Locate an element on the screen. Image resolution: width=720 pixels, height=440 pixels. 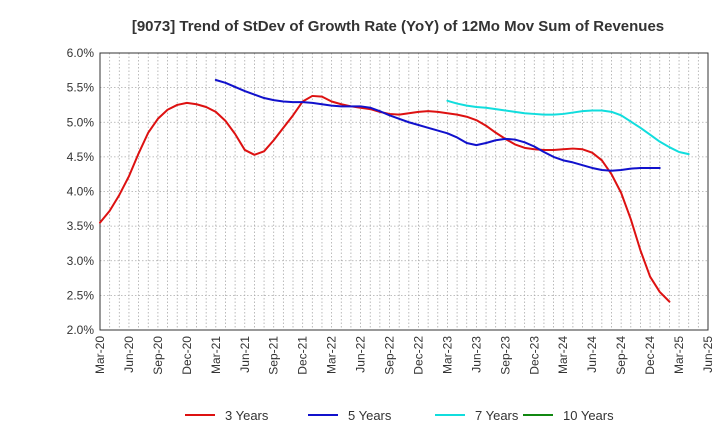
x-tick-label: Mar-24 is located at coordinates (563, 355).